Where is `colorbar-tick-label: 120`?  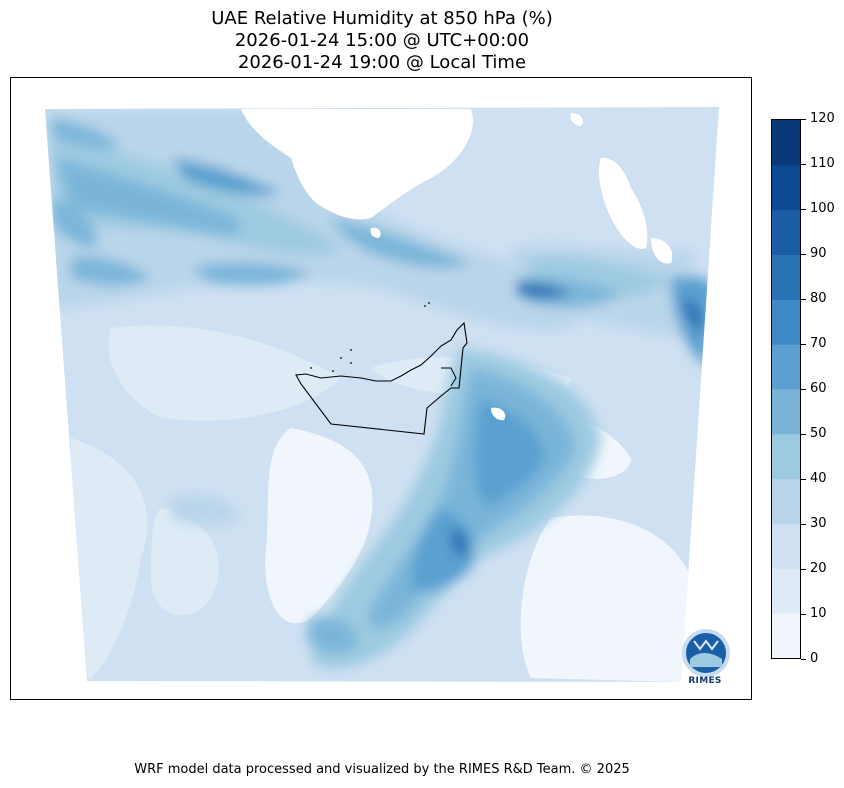
colorbar-tick-label: 120 is located at coordinates (818, 119).